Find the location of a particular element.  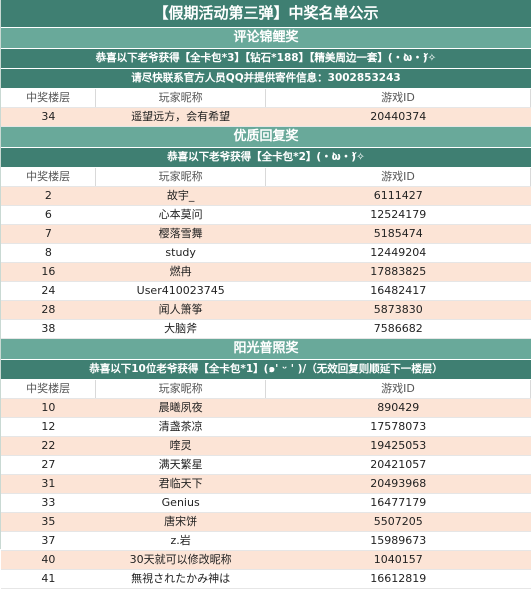

table-row: 7 樱落雪舞 5185474 is located at coordinates (266, 234).